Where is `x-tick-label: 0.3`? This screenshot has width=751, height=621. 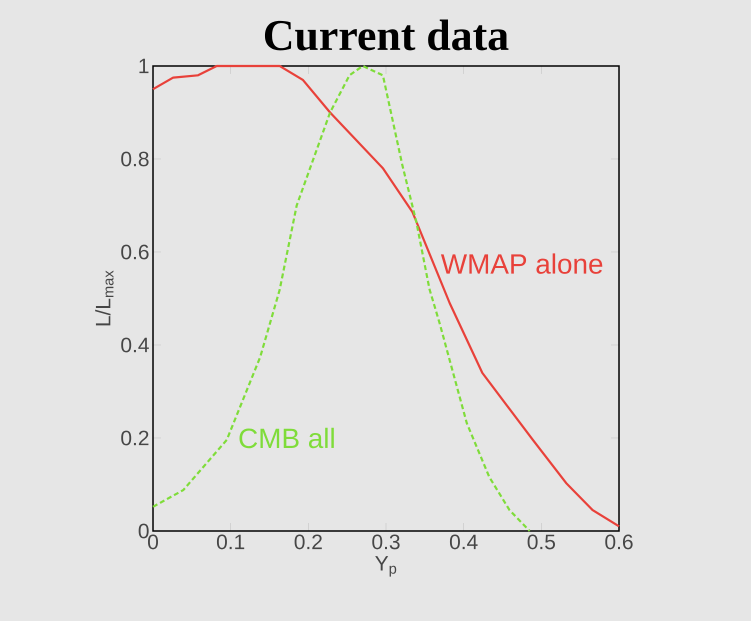
x-tick-label: 0.3 is located at coordinates (386, 542).